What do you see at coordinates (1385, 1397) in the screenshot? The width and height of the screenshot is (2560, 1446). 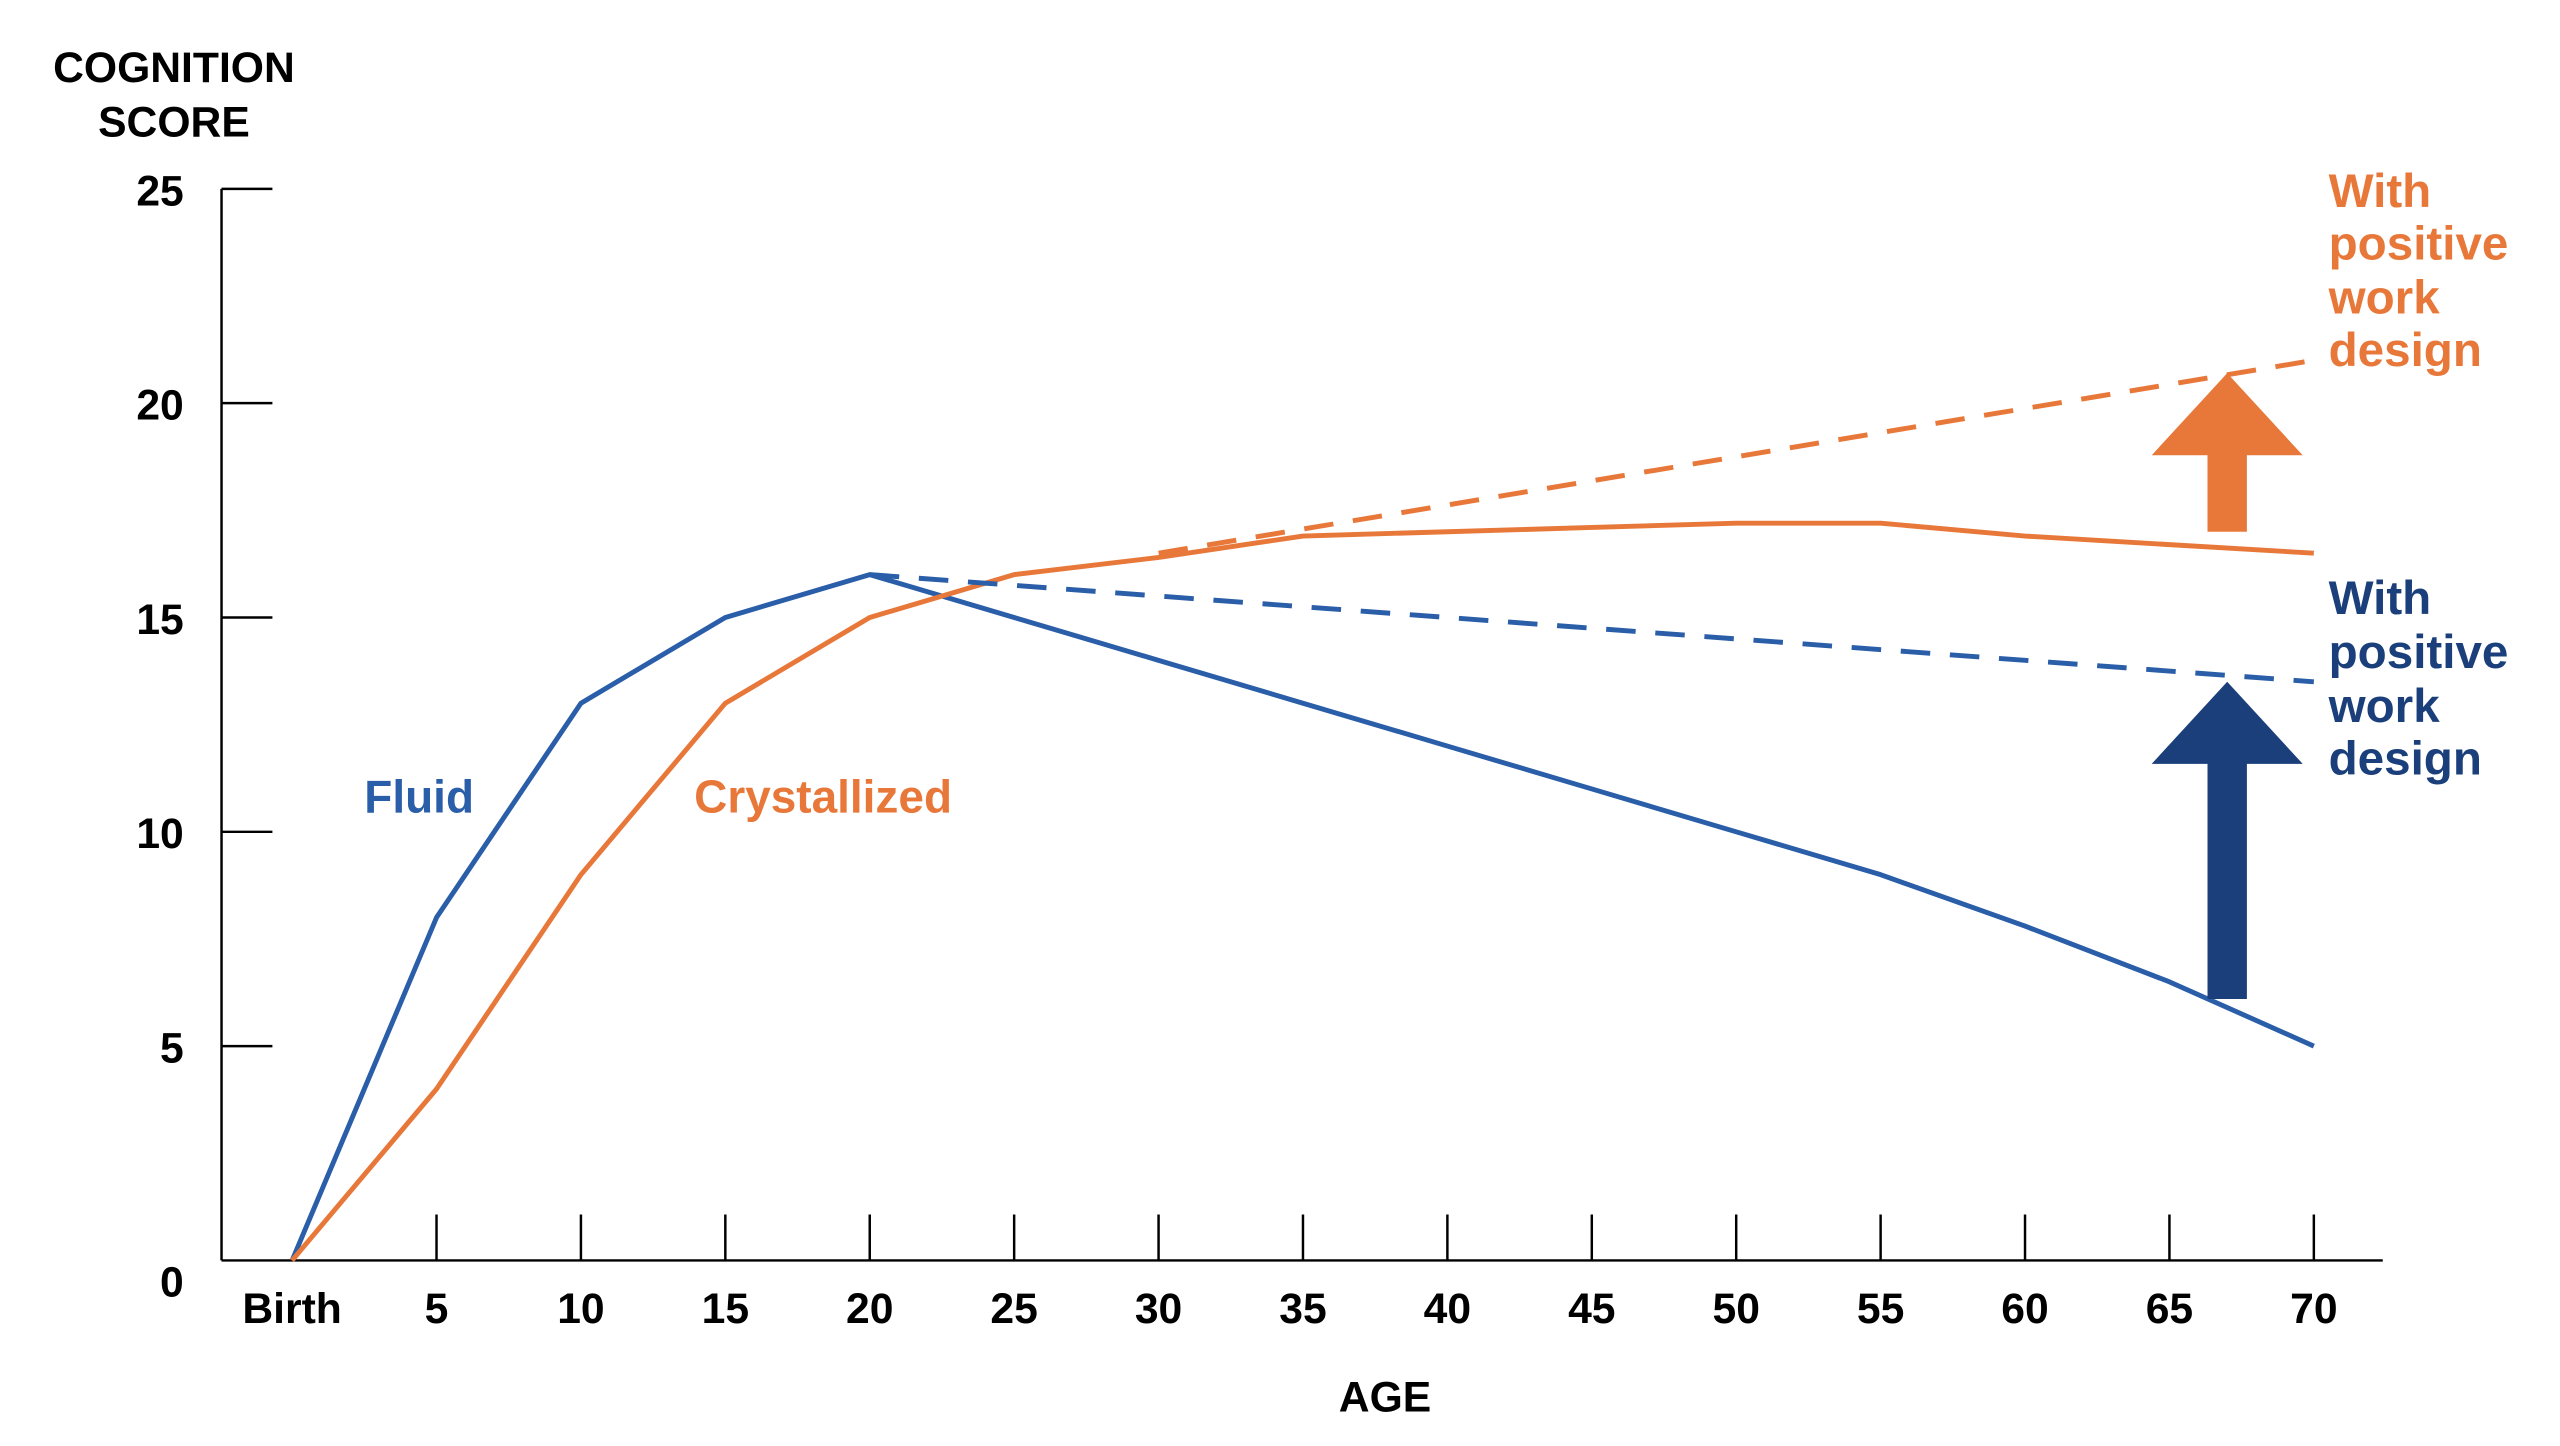 I see `x-axis-title: AGE` at bounding box center [1385, 1397].